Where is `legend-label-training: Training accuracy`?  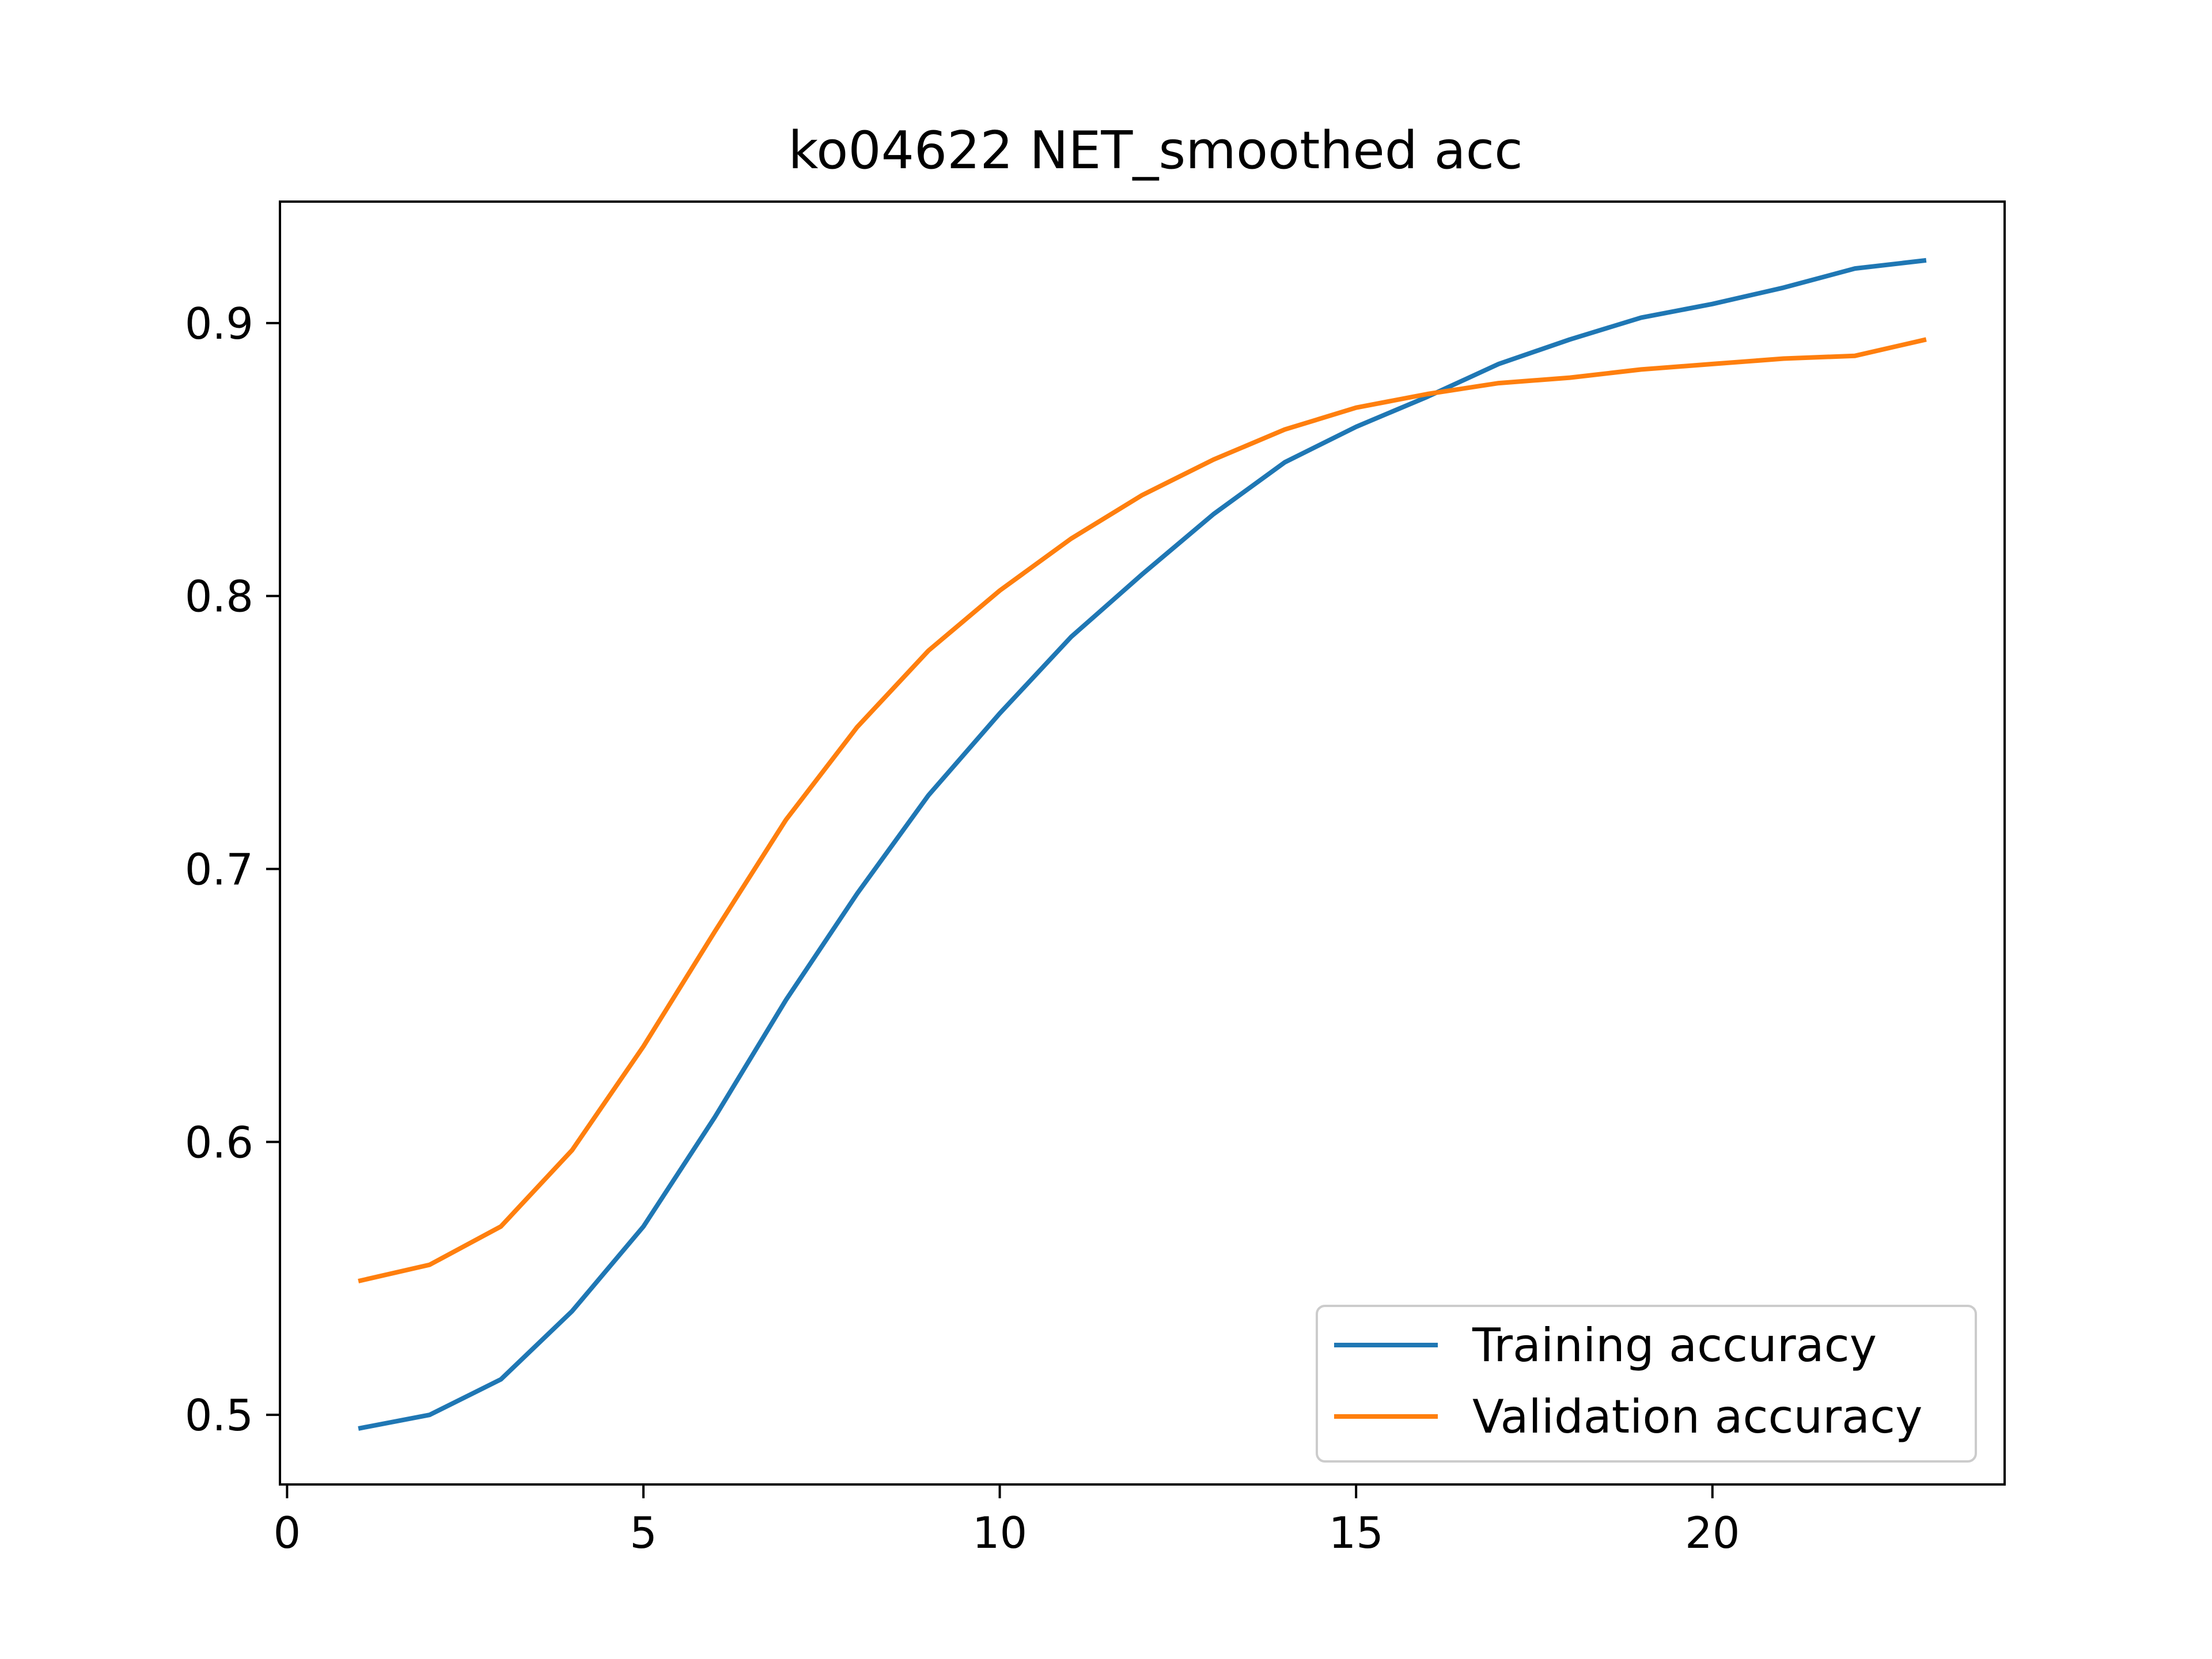 legend-label-training: Training accuracy is located at coordinates (1674, 1345).